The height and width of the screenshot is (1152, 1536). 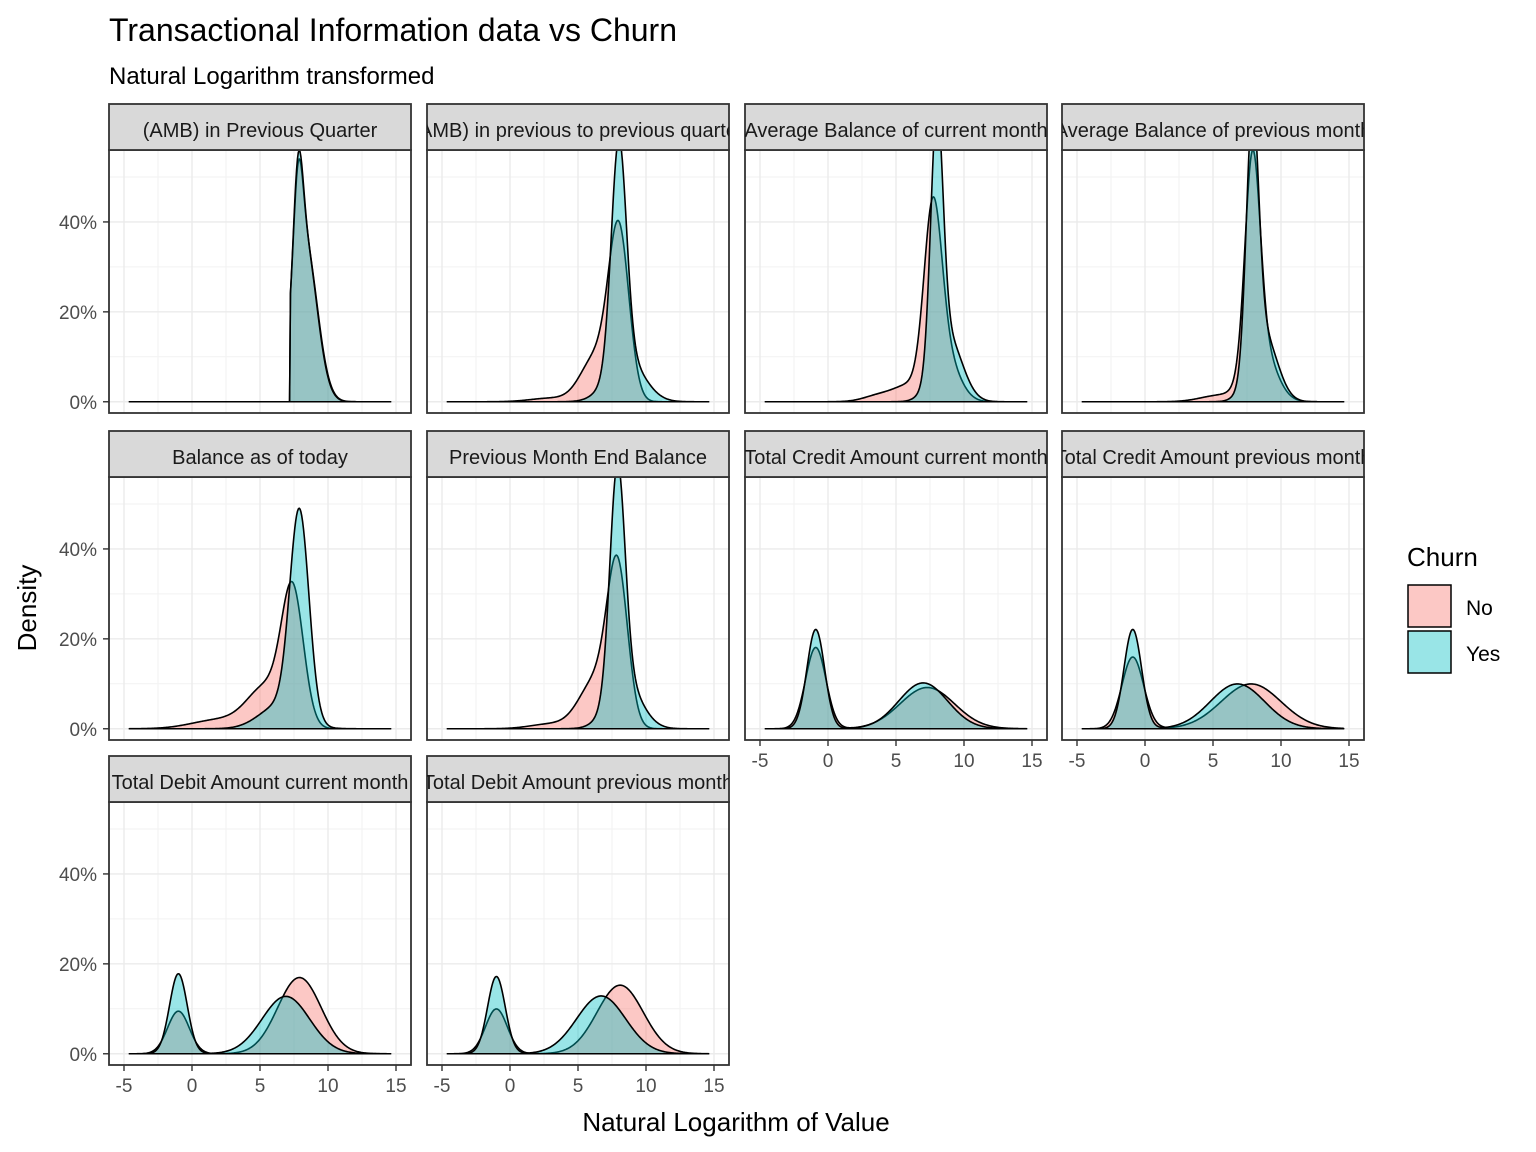 I want to click on facet-panel: (AMB) in Previous Quarter 0% 20% 40%, so click(x=235, y=258).